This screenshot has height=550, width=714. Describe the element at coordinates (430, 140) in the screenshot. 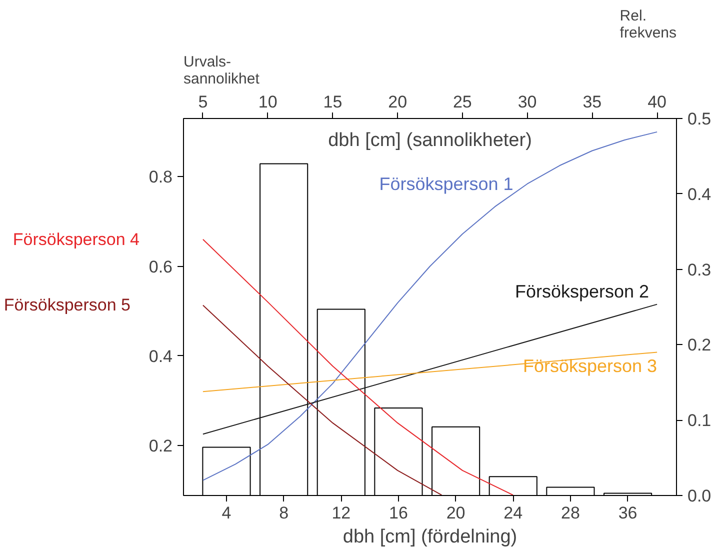

I see `x2-axis-title: dbh [cm] (sannolikheter)` at that location.